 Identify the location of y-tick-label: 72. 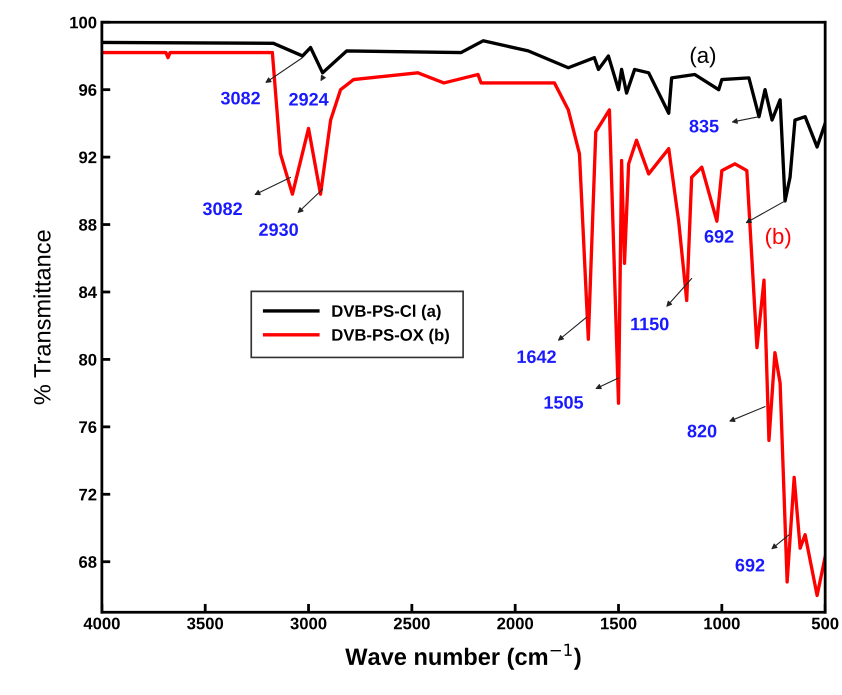
(87, 494).